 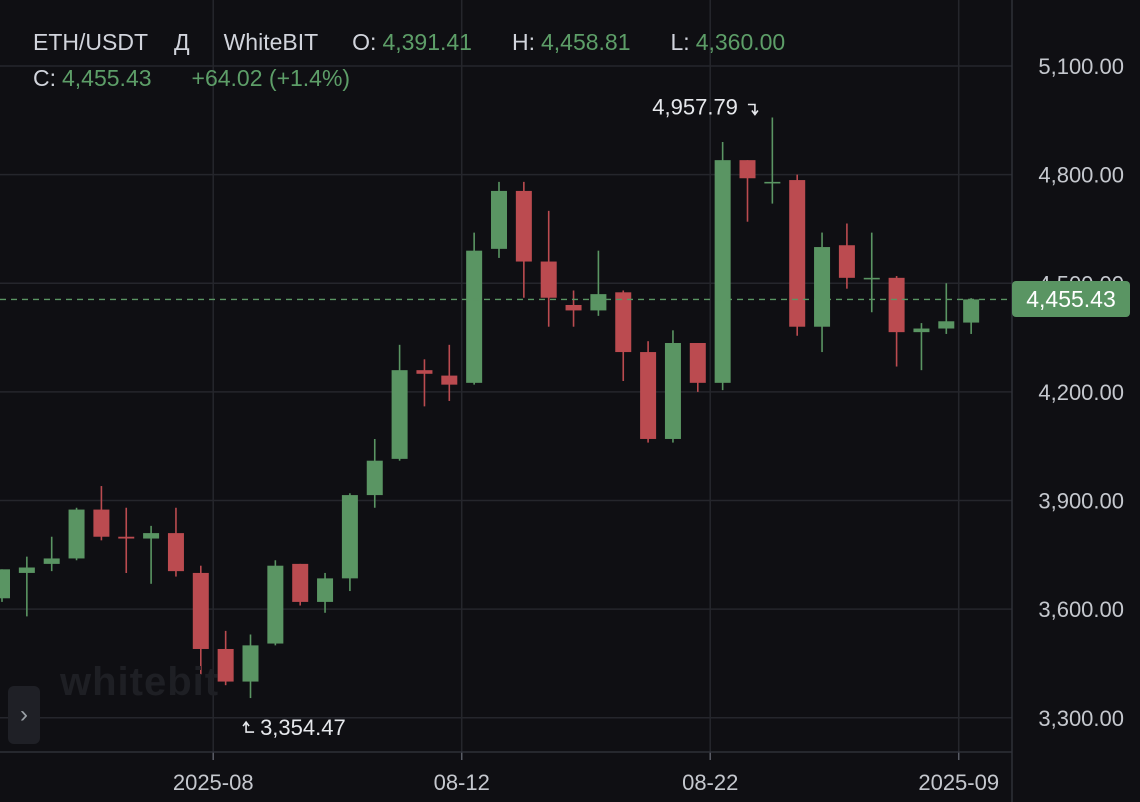 What do you see at coordinates (585, 42) in the screenshot?
I see `high-value: 4,458.81` at bounding box center [585, 42].